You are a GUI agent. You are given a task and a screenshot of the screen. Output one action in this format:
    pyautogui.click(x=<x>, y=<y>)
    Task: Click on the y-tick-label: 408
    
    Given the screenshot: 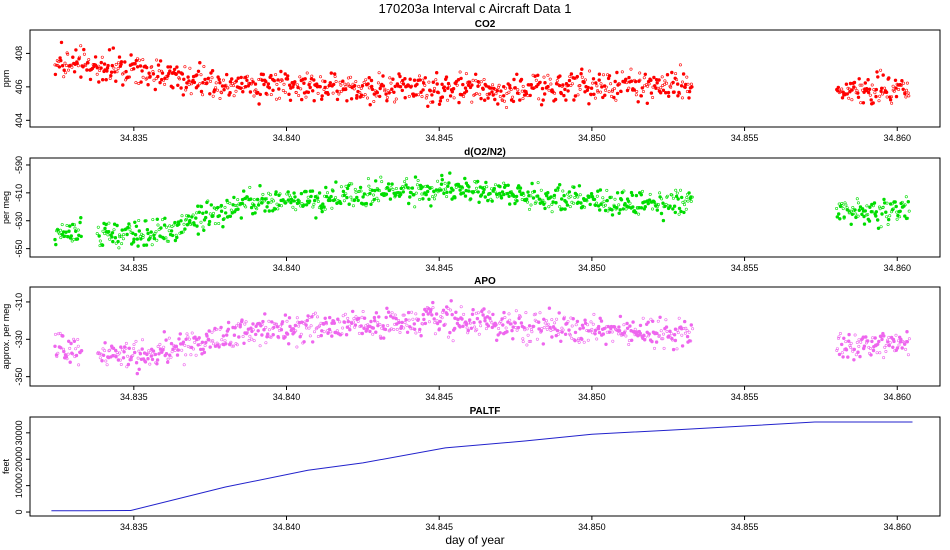 What is the action you would take?
    pyautogui.click(x=19, y=53)
    